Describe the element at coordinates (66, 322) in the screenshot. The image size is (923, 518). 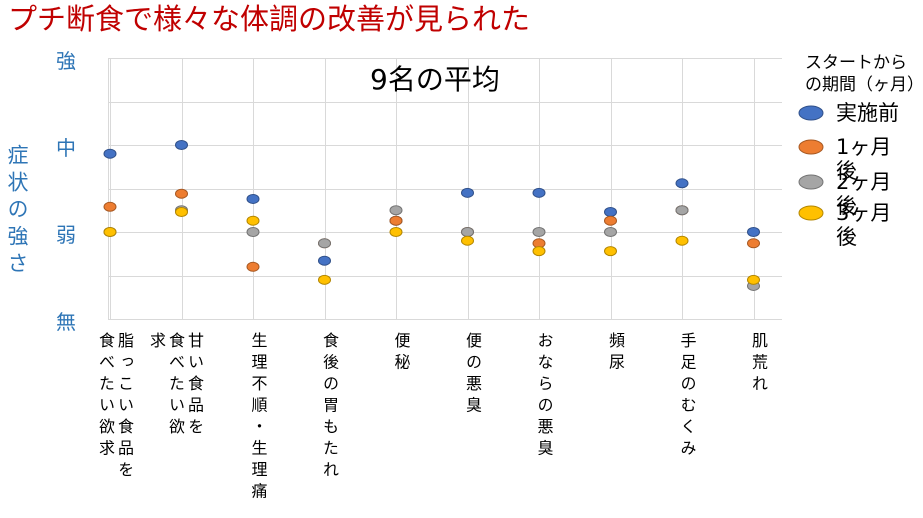
I see `y-tick-label-none: 無` at that location.